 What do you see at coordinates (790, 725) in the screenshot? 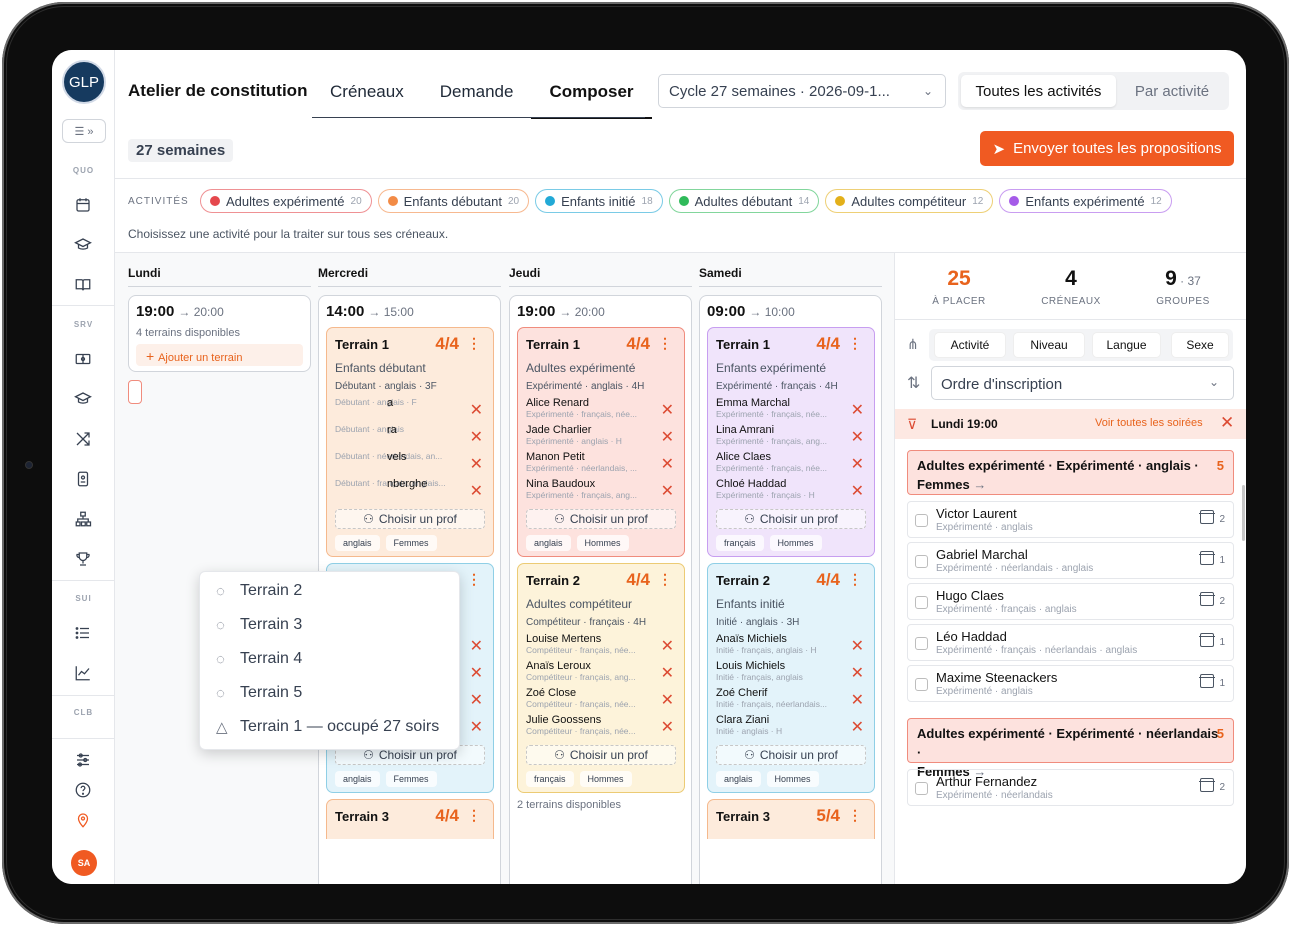
I see `student-row: Clara Ziani Initié · anglais · H ✕` at bounding box center [790, 725].